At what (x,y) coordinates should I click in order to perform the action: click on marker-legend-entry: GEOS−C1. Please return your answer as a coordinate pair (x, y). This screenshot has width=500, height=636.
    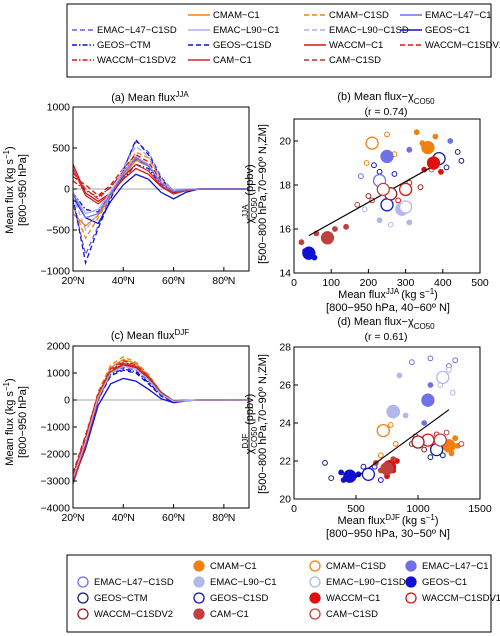
    Looking at the image, I should click on (436, 582).